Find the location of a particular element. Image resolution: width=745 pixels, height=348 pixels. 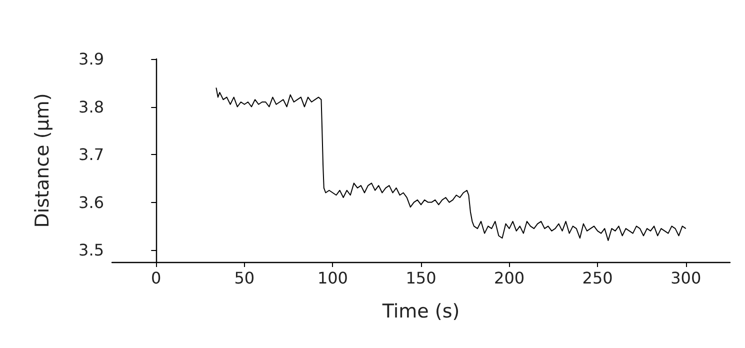

x-tick-label: 250 is located at coordinates (597, 278).